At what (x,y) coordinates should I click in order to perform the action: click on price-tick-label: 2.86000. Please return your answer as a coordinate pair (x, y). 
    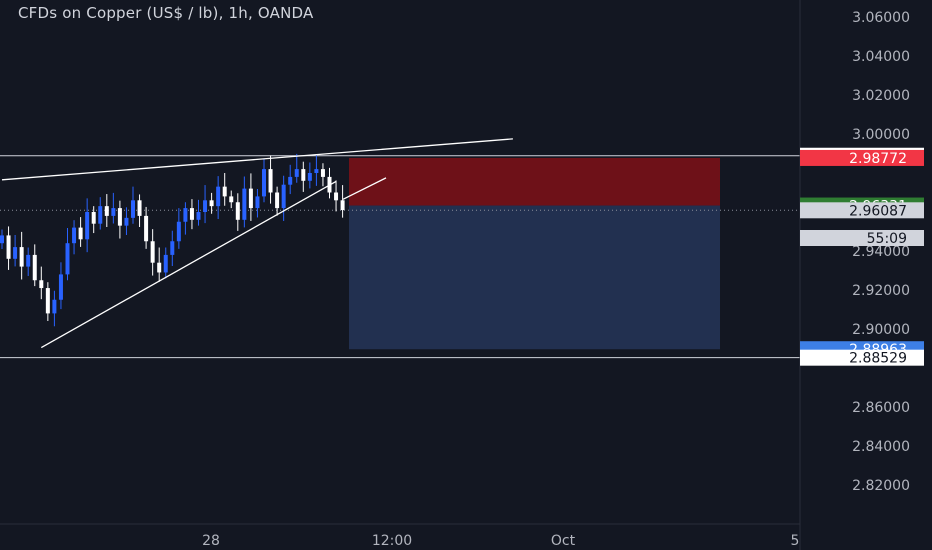
    Looking at the image, I should click on (881, 408).